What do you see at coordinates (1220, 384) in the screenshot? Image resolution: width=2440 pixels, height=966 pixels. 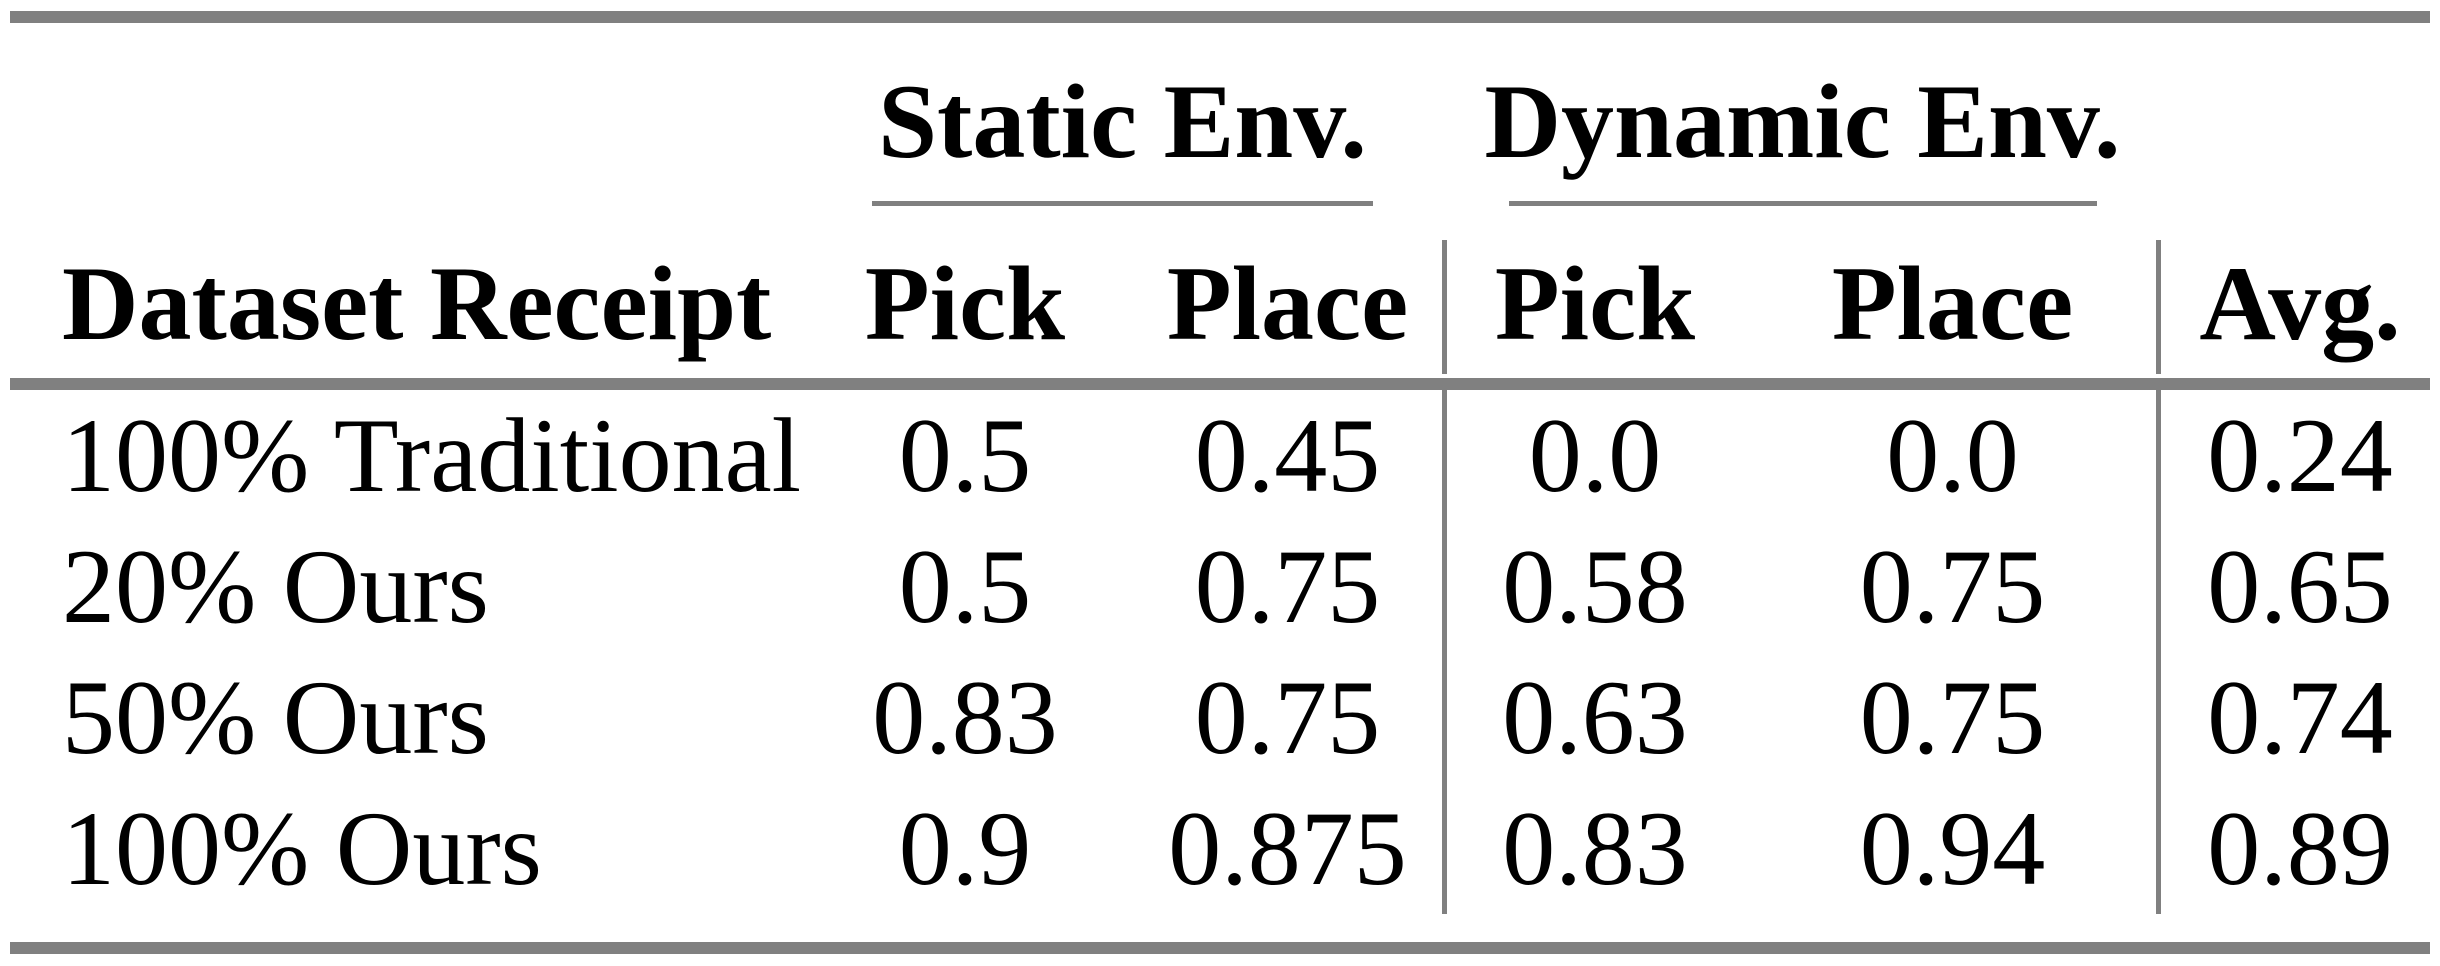 I see `mid-rule` at bounding box center [1220, 384].